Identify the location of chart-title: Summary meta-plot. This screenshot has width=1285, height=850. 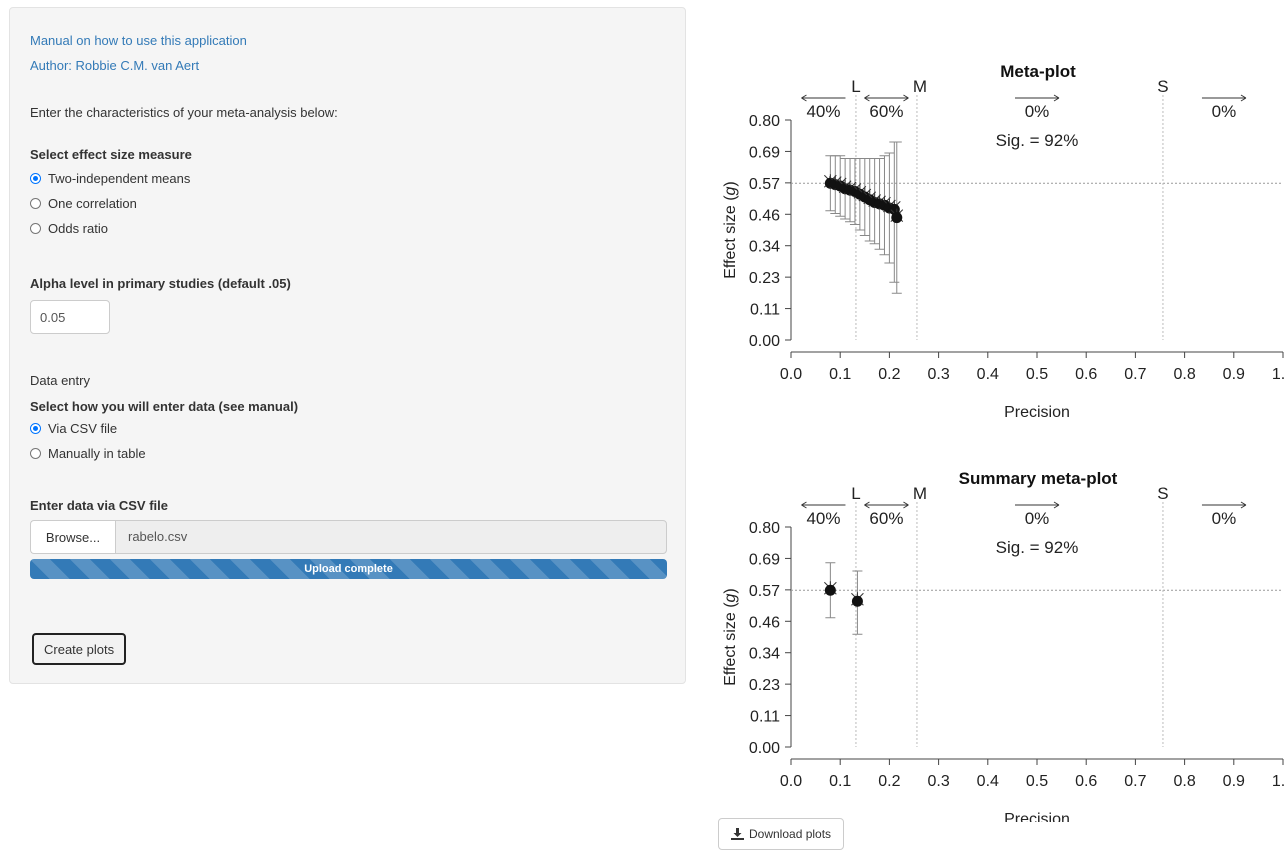
(1038, 478).